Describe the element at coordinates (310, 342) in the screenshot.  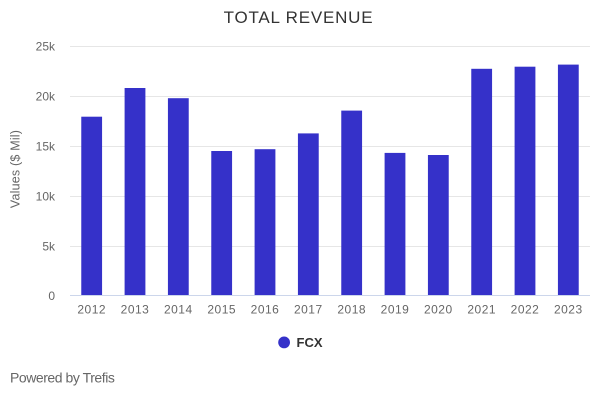
I see `svg-text: FCX` at that location.